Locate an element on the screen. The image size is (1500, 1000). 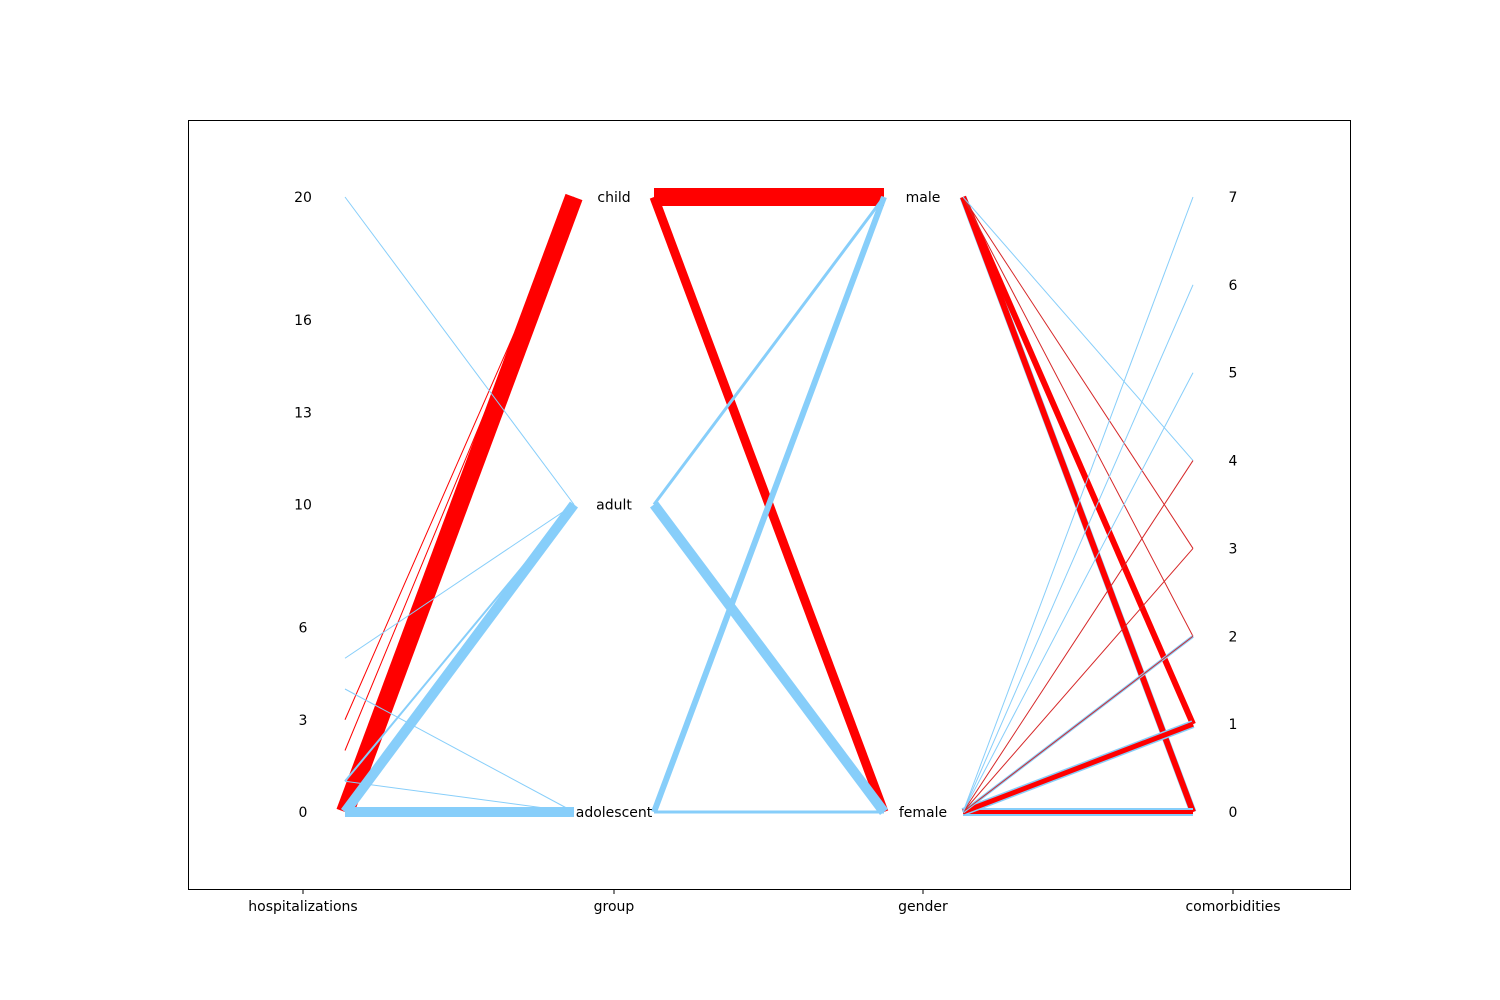
axis-label-layer: hospitalizations group gender comorbidities is located at coordinates (764, 902).